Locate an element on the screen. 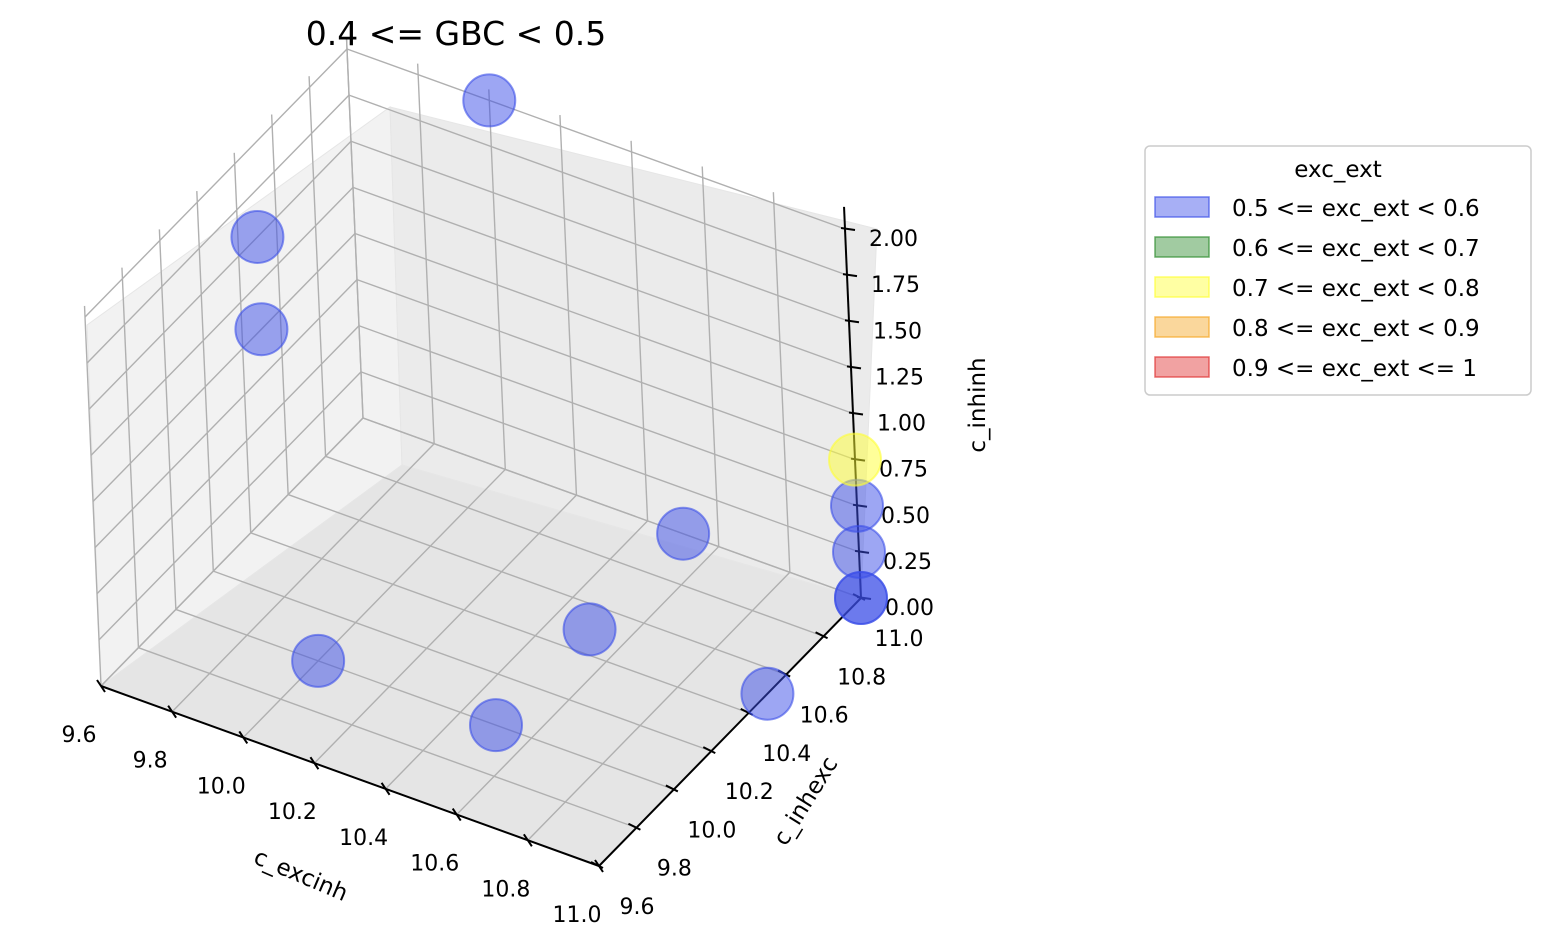  z-tick-label: 0.50 is located at coordinates (905, 516).